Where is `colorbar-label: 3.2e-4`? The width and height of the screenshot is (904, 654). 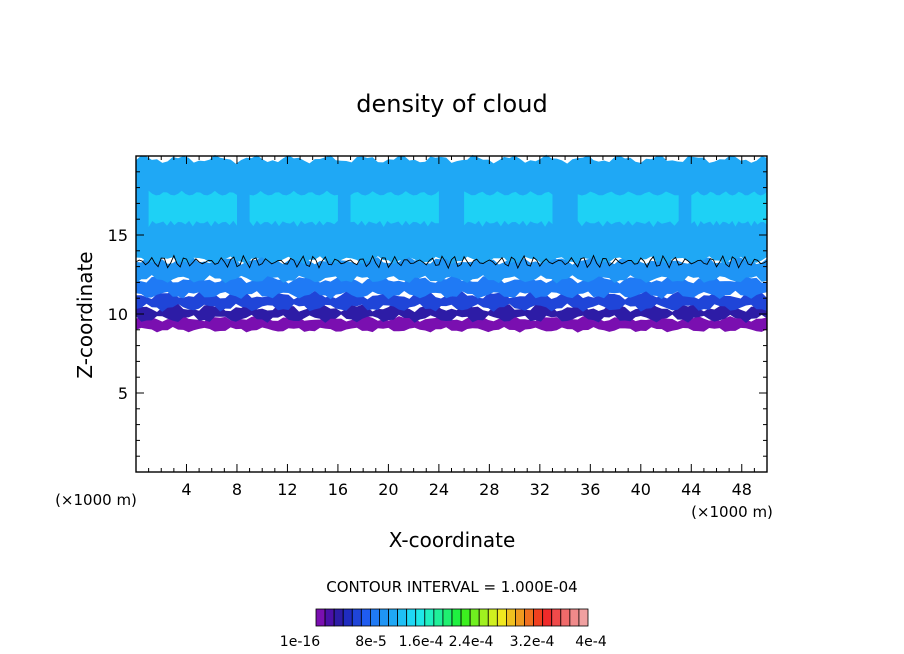 colorbar-label: 3.2e-4 is located at coordinates (532, 642).